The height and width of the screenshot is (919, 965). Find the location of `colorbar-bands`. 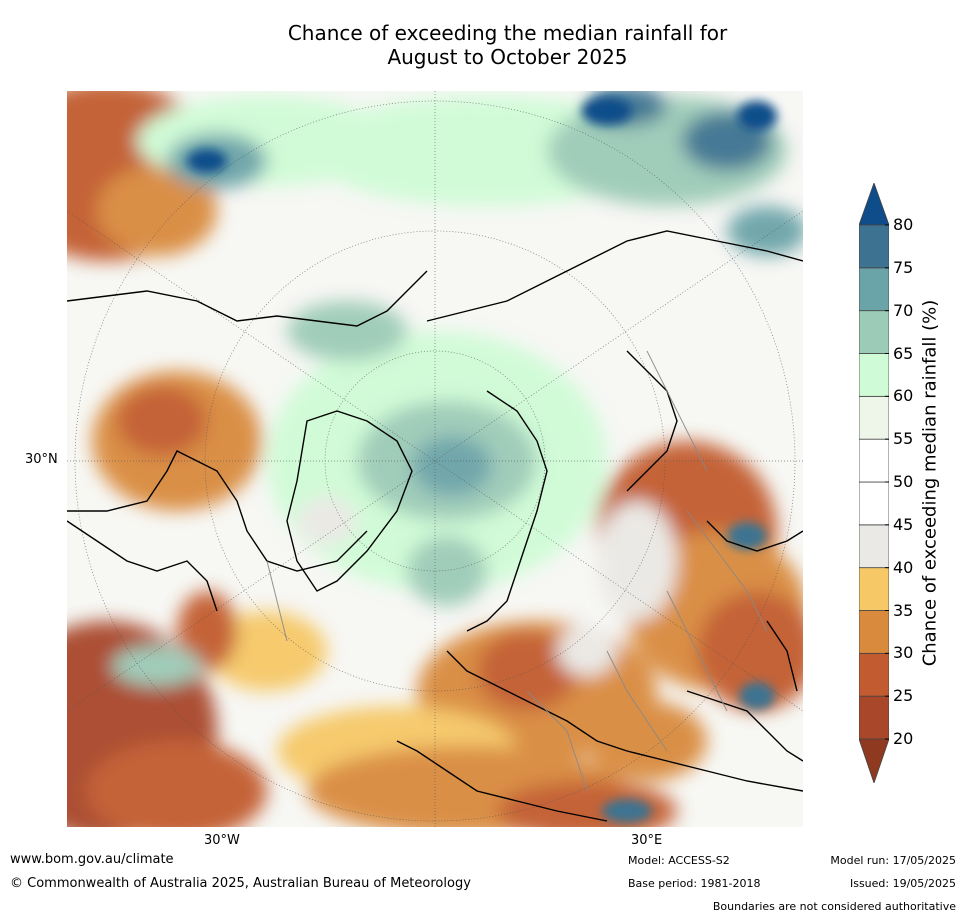

colorbar-bands is located at coordinates (874, 483).